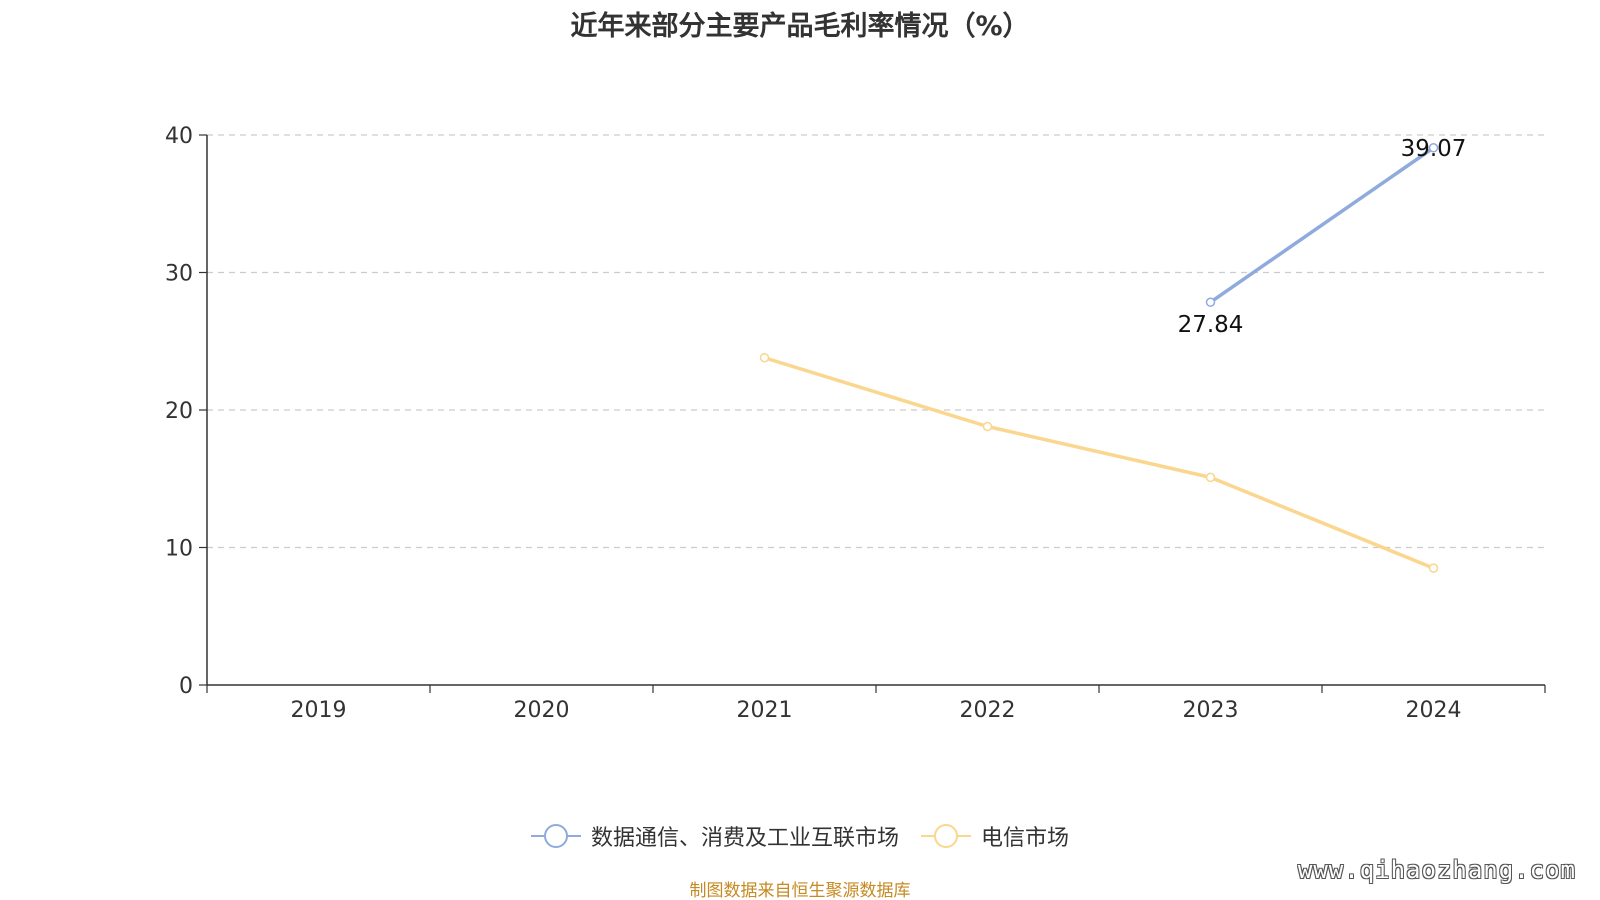 This screenshot has width=1600, height=900. I want to click on legend: 数据通信、消费及工业互联市场 电信市场, so click(800, 836).